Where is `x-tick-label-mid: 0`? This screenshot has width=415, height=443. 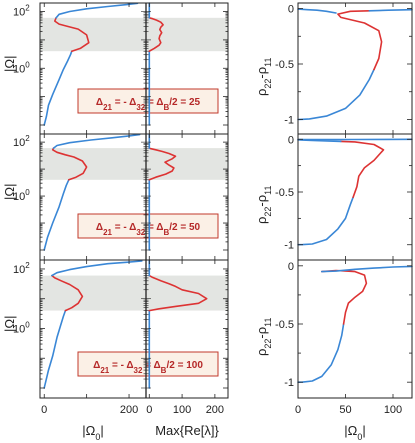 x-tick-label-mid: 0 is located at coordinates (149, 410).